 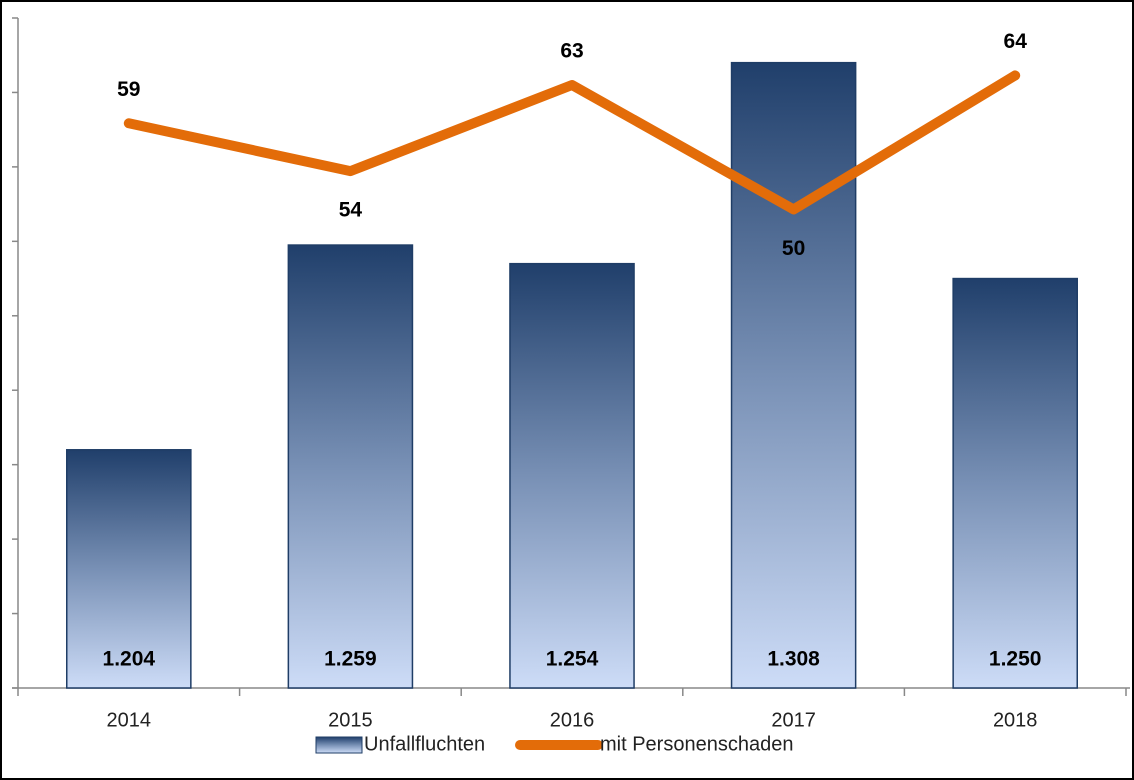 What do you see at coordinates (1016, 41) in the screenshot?
I see `line-value-label: 64` at bounding box center [1016, 41].